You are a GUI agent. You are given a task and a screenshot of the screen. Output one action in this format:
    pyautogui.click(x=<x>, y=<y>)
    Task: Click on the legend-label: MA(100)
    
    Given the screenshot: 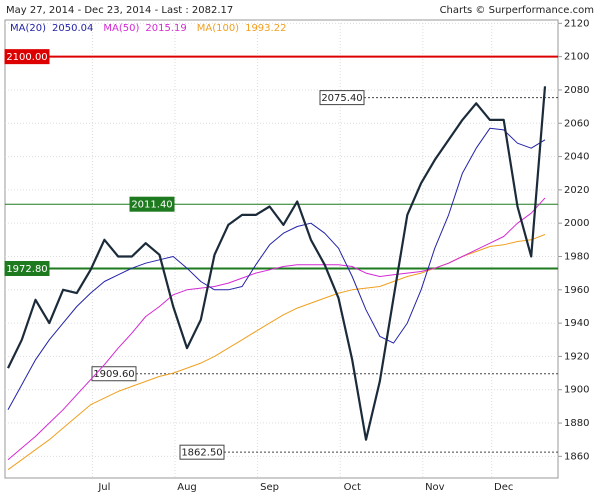 What is the action you would take?
    pyautogui.click(x=218, y=28)
    